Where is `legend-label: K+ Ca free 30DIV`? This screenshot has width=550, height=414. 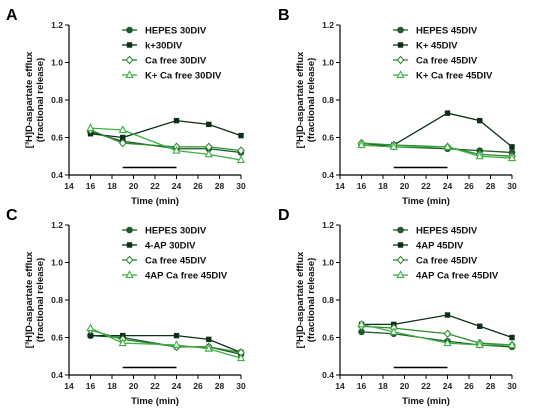
legend-label: K+ Ca free 30DIV is located at coordinates (183, 76).